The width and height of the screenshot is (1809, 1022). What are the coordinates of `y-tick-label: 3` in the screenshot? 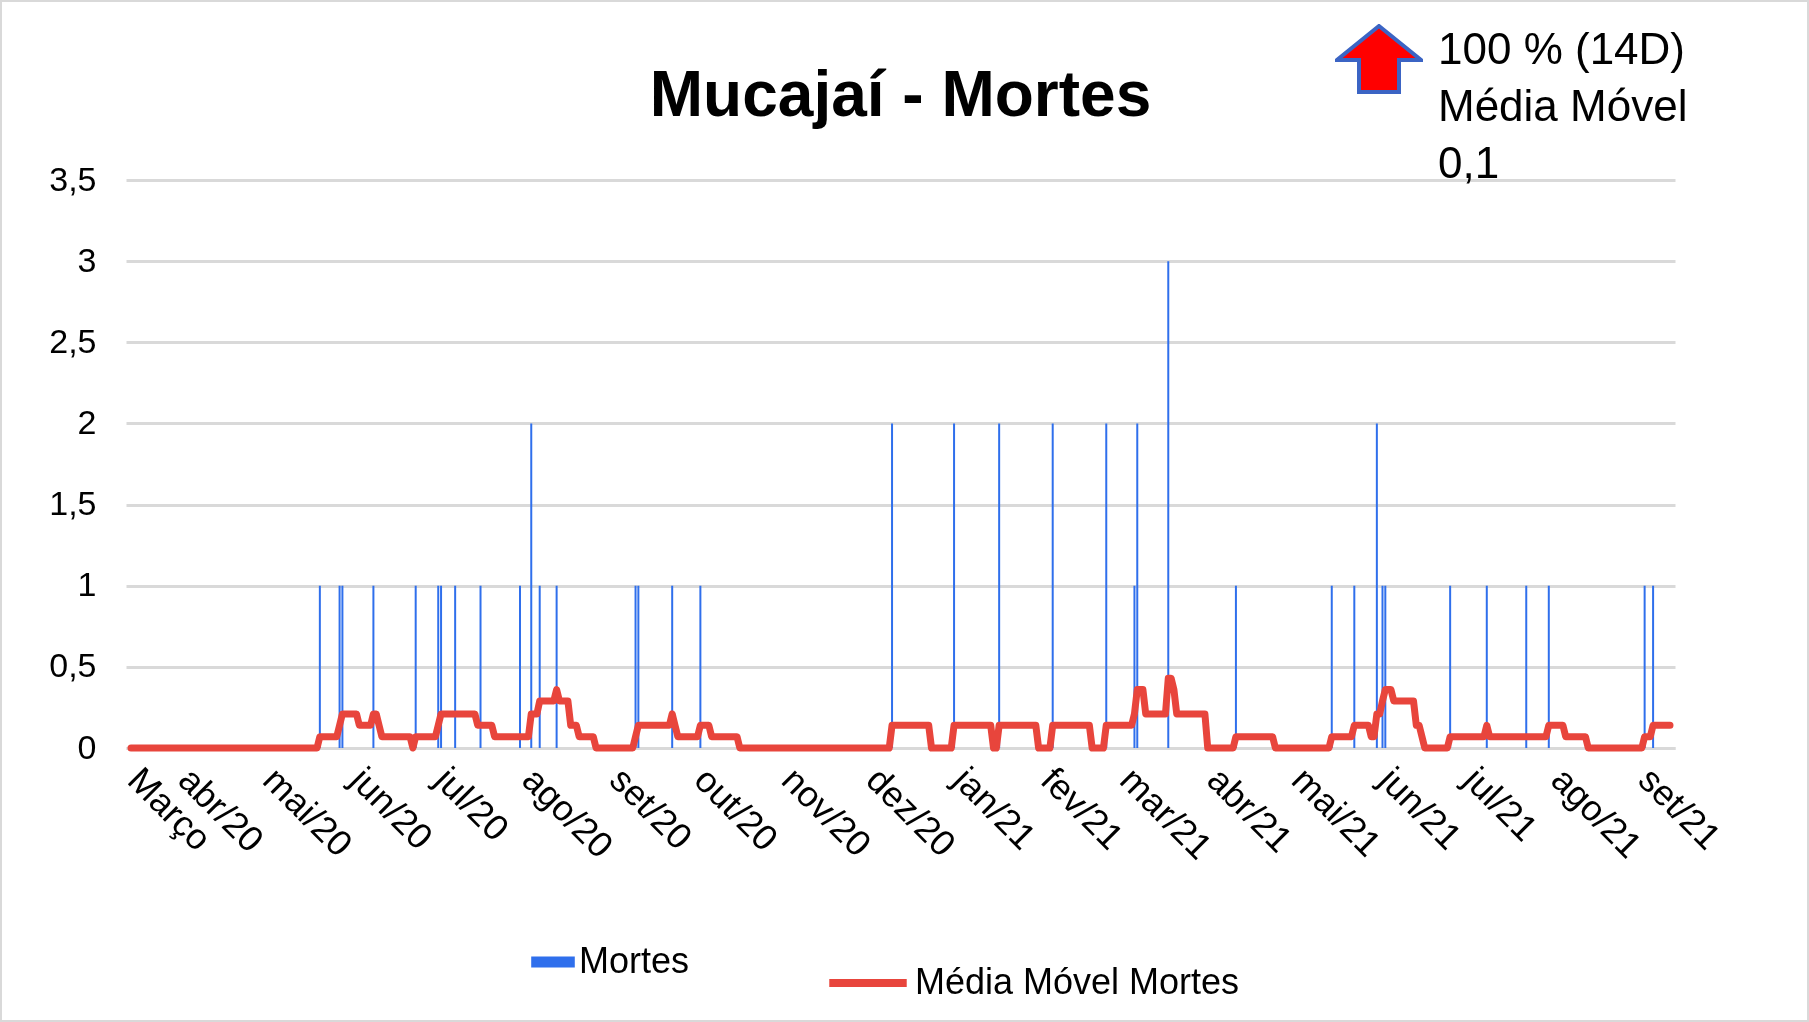 It's located at (87, 259).